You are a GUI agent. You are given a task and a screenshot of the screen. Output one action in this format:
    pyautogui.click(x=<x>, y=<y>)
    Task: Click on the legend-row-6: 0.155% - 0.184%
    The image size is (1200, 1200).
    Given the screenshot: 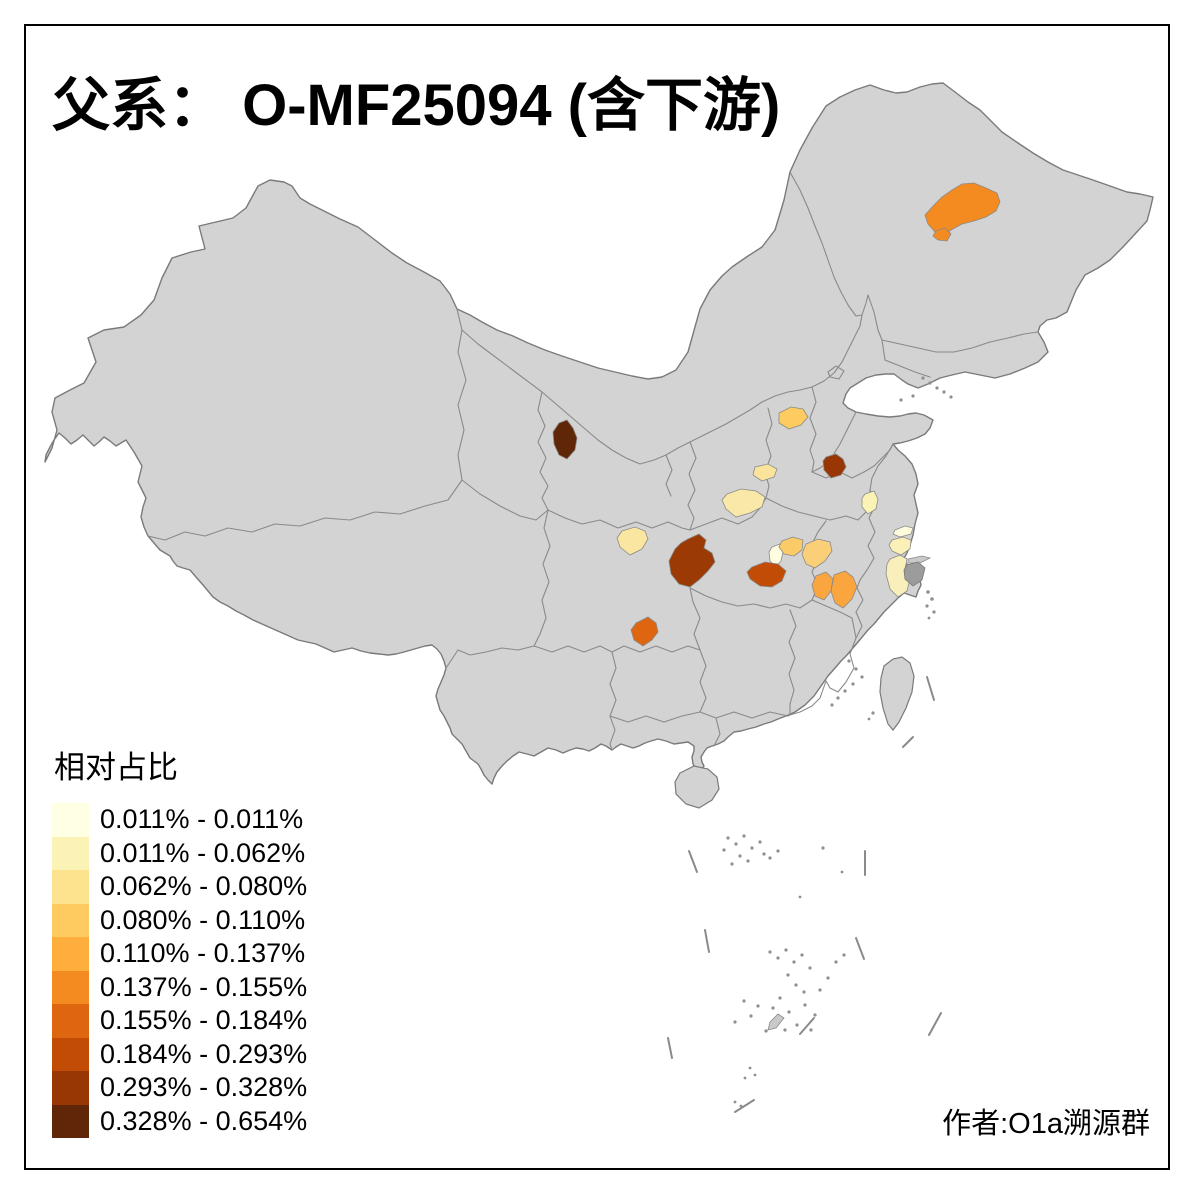 What is the action you would take?
    pyautogui.click(x=179, y=1021)
    